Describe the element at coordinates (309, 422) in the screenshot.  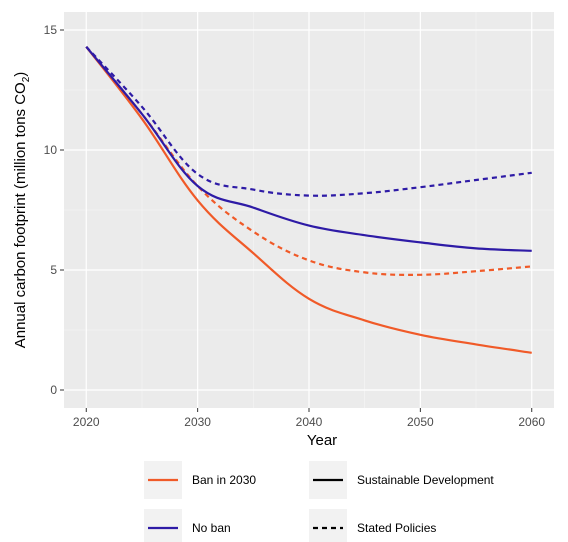
I see `x-tick-label: 2040` at that location.